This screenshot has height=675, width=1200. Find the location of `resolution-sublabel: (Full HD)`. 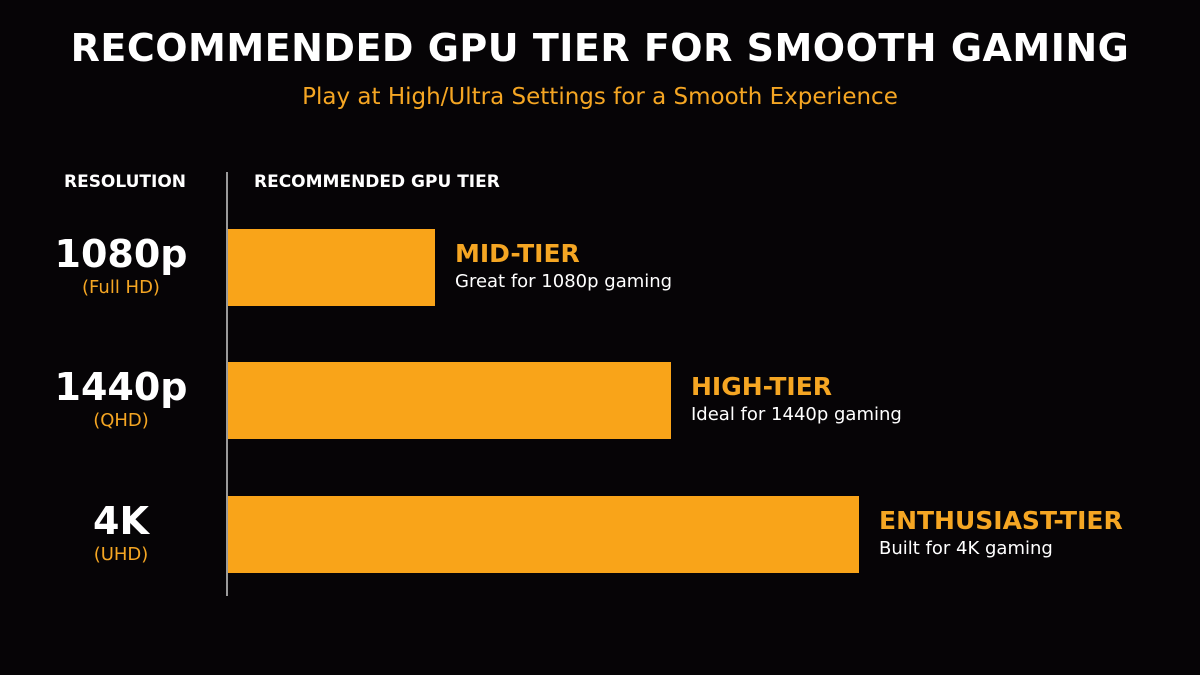

resolution-sublabel: (Full HD) is located at coordinates (121, 287).